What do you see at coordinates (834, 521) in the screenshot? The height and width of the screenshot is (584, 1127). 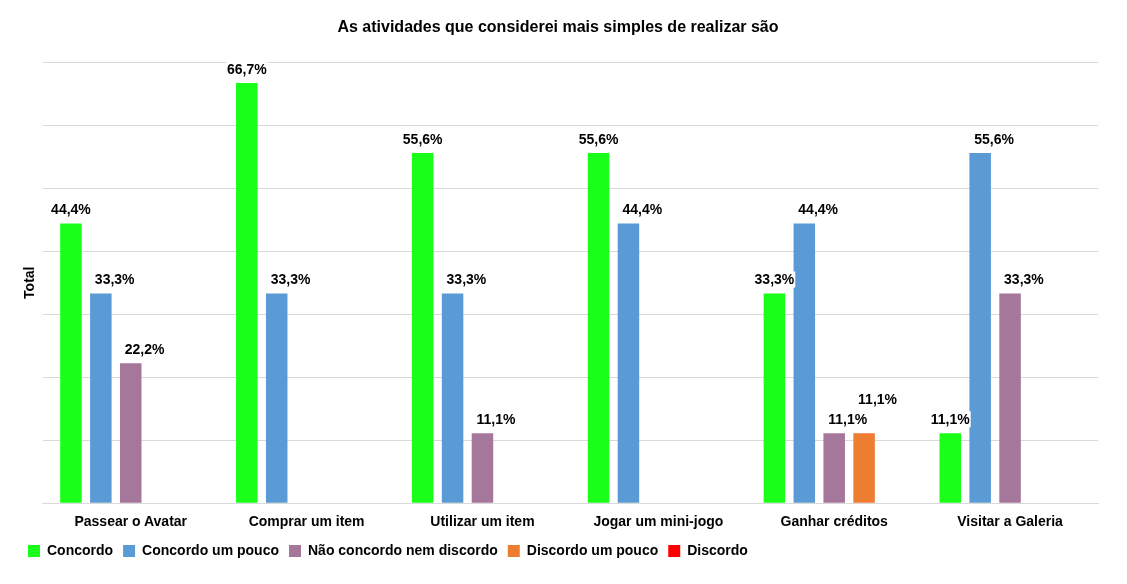 I see `x-tick-label: Ganhar créditos` at bounding box center [834, 521].